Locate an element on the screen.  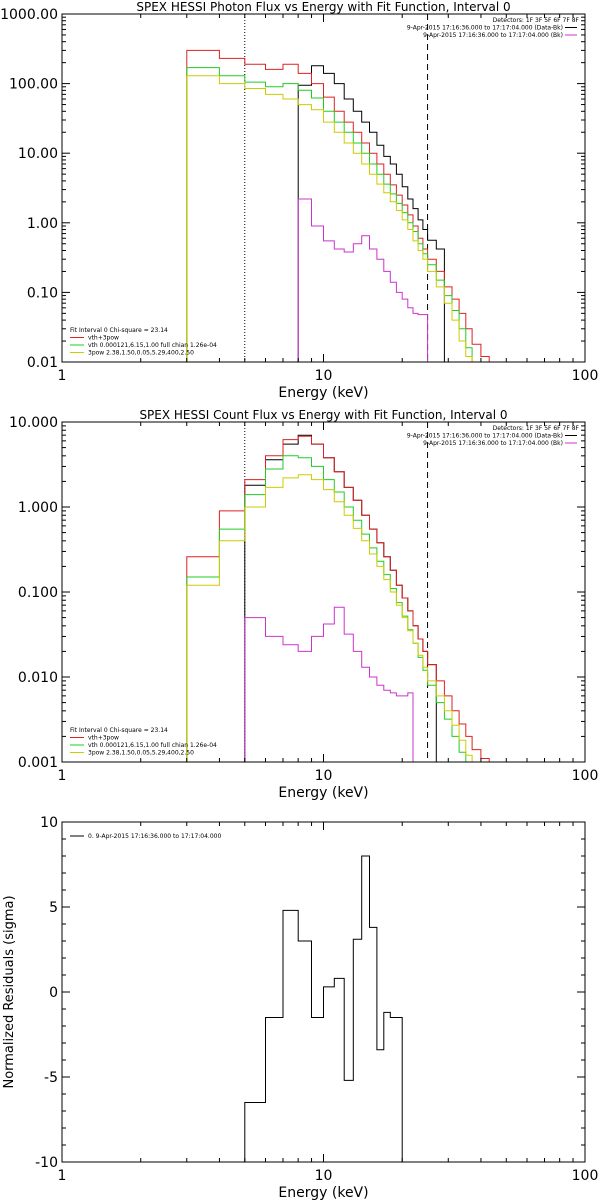
y-tick-label: 10 is located at coordinates (49, 823).